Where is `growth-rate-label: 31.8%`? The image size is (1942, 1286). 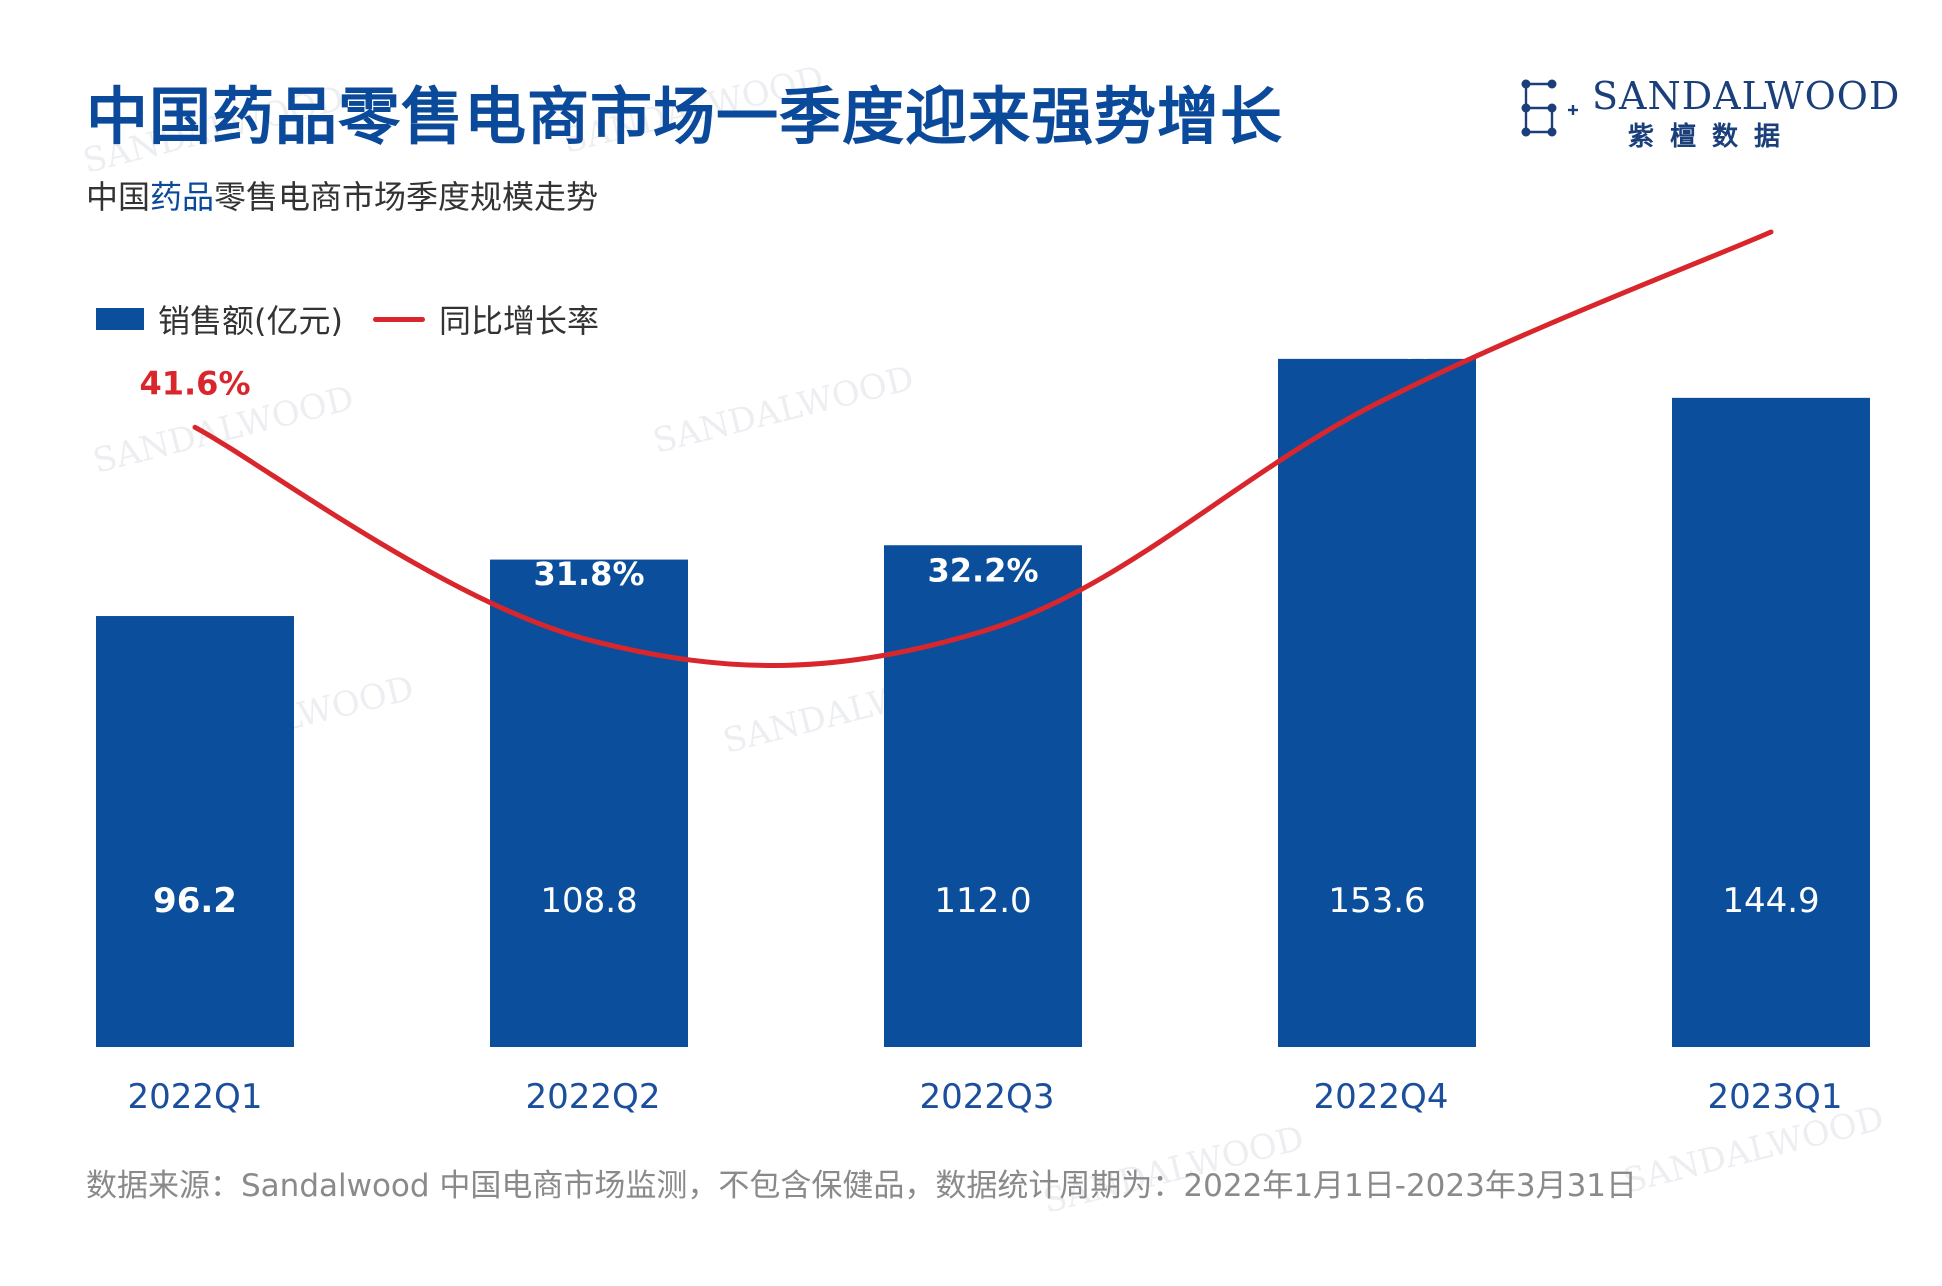
growth-rate-label: 31.8% is located at coordinates (588, 574).